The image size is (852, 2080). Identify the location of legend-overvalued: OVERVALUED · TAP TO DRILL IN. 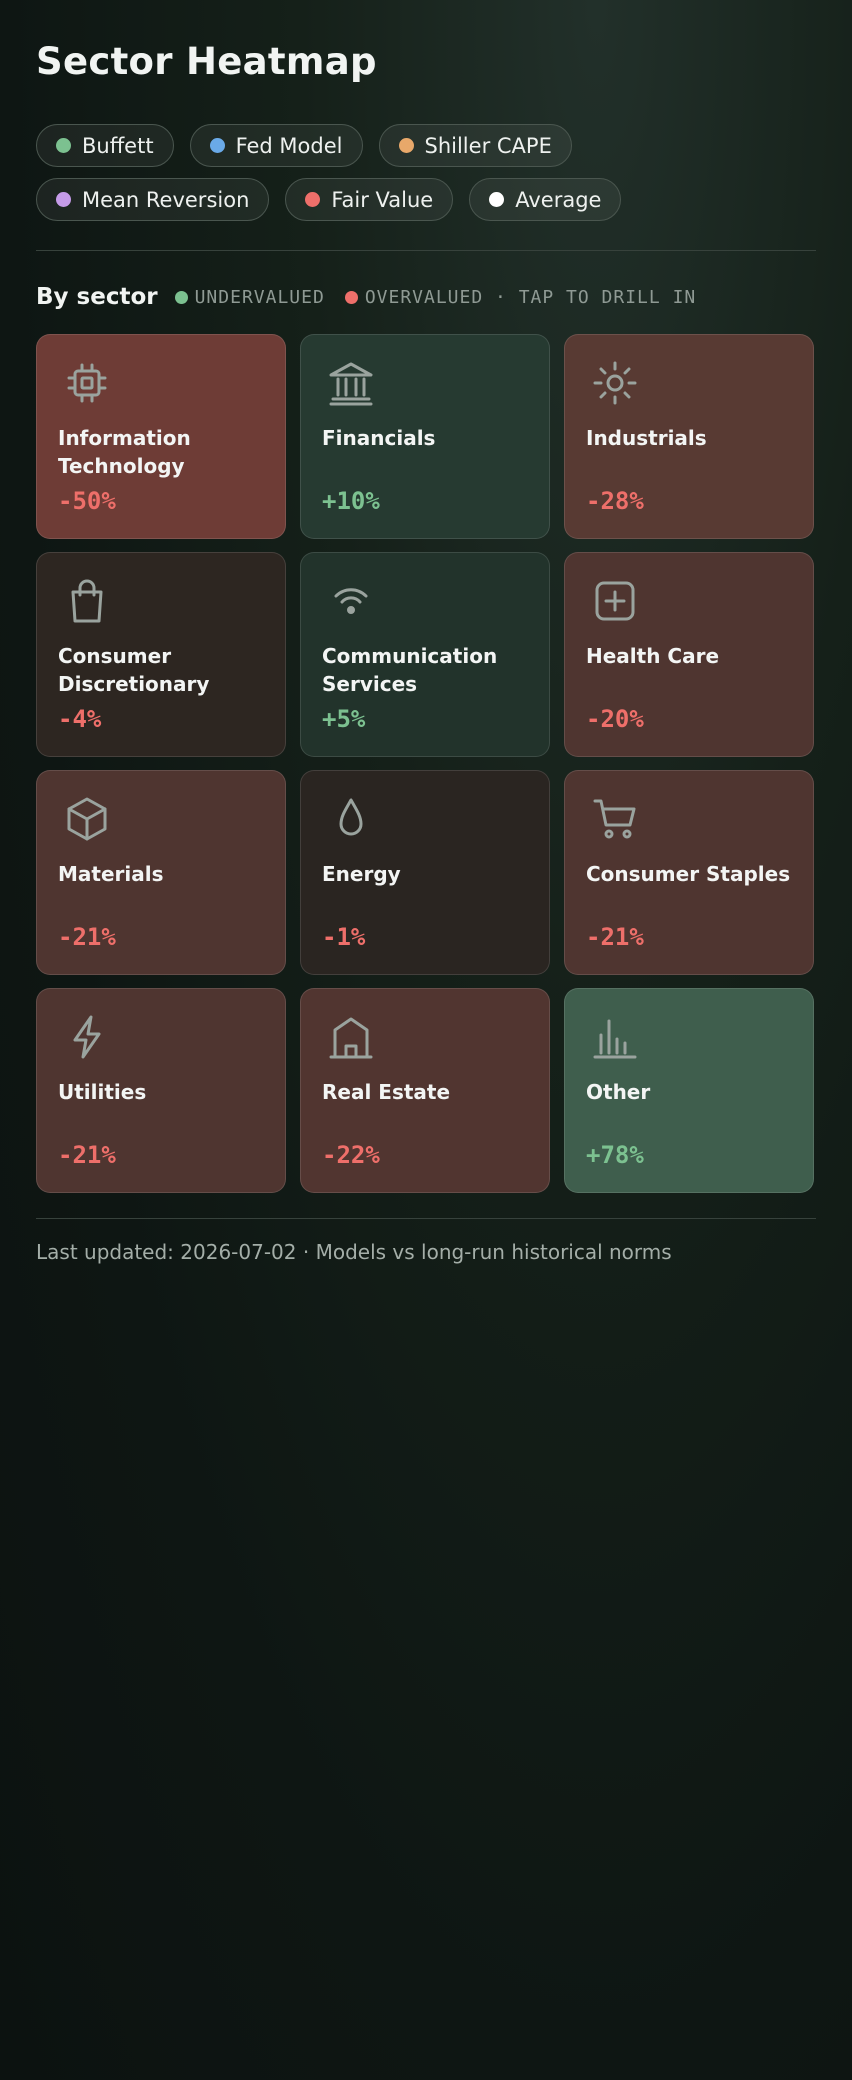
(520, 297).